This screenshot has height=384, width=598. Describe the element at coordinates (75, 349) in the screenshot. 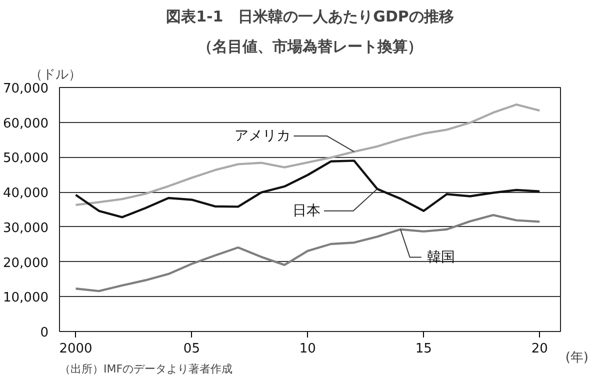

I see `x-tick-label: 2000` at that location.